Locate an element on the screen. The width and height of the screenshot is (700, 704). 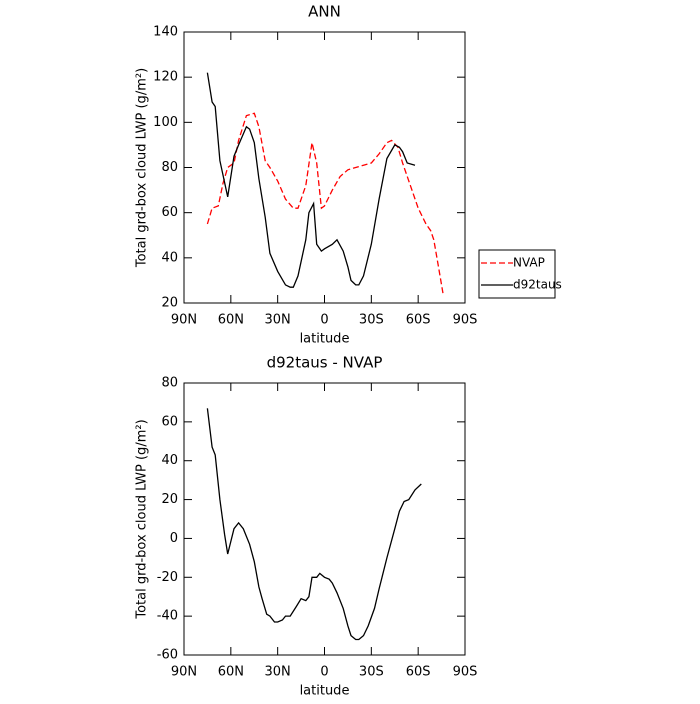
y-tick-label: 140 is located at coordinates (165, 32).